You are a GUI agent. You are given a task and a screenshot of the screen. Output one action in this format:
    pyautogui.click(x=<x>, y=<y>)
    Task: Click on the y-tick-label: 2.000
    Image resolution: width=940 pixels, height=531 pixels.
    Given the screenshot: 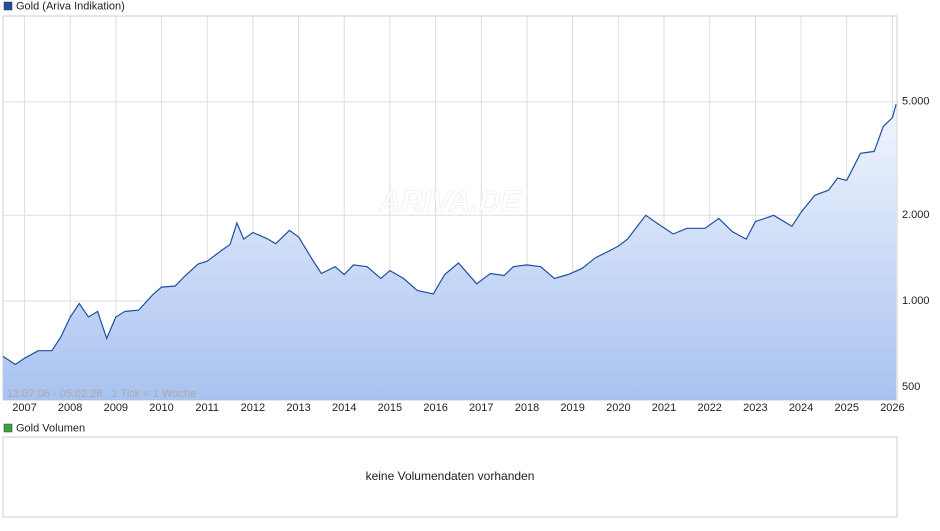 What is the action you would take?
    pyautogui.click(x=916, y=215)
    